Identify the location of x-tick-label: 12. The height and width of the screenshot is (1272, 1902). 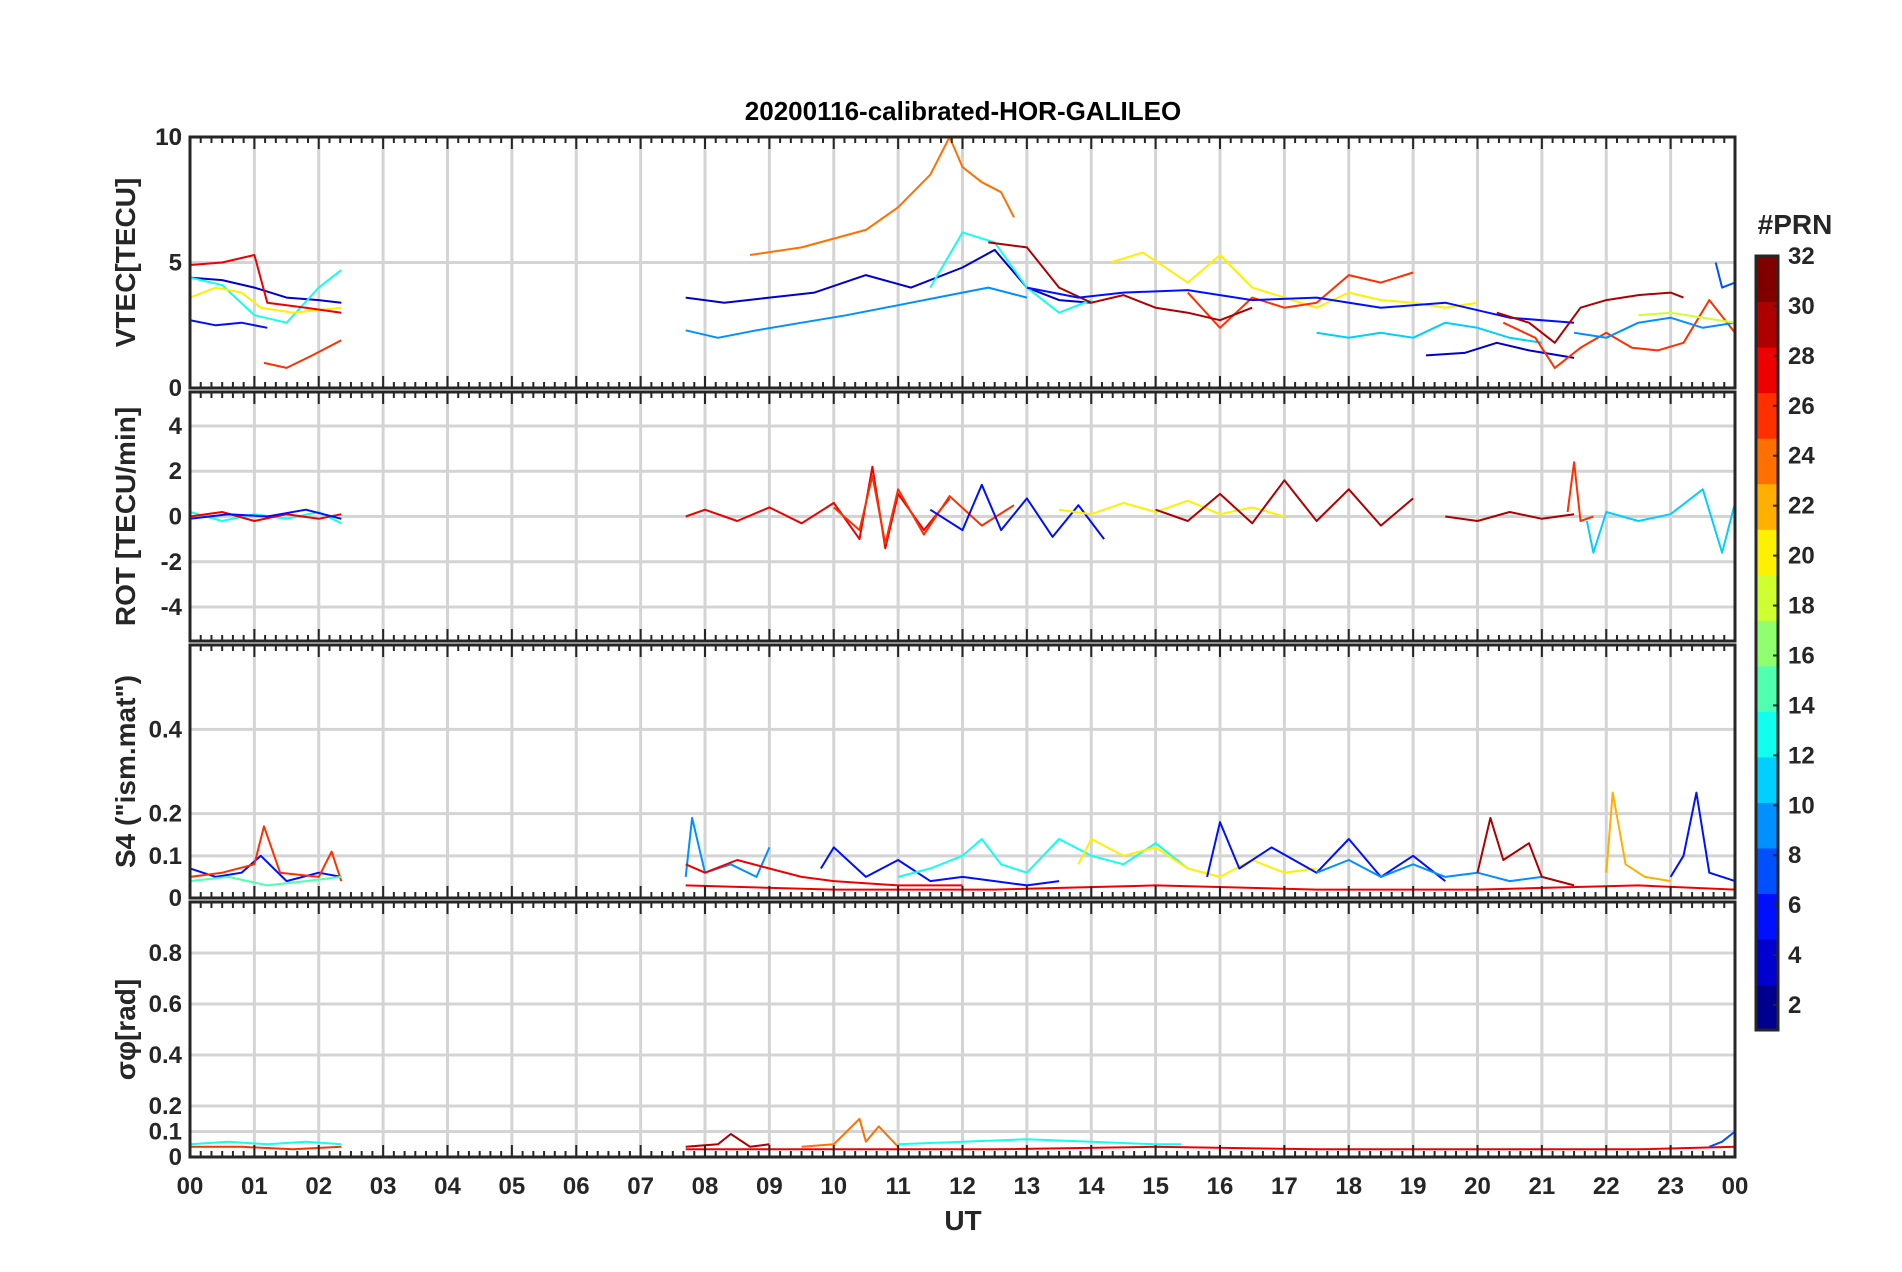
(962, 1186).